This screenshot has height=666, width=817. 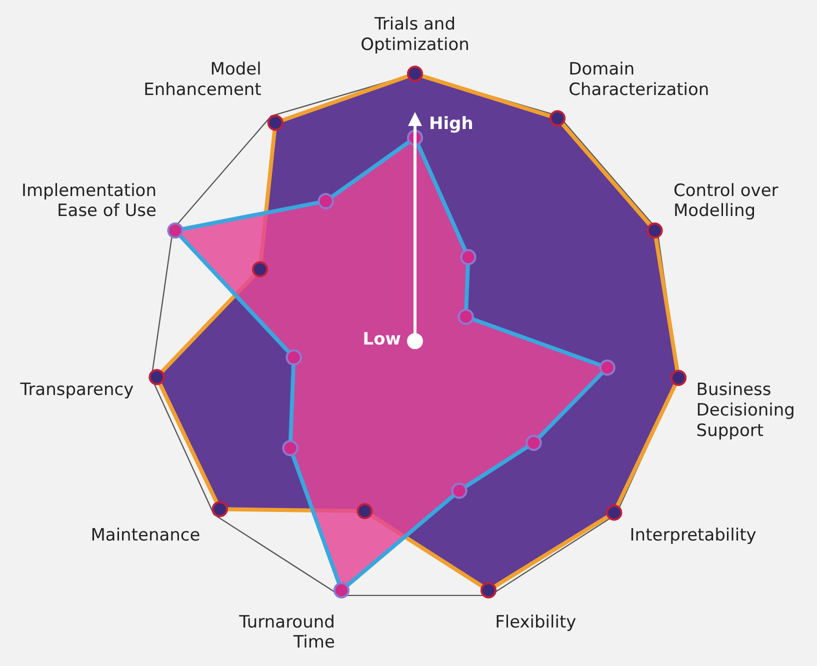 I want to click on spoke-label: Control over Modelling, so click(x=726, y=201).